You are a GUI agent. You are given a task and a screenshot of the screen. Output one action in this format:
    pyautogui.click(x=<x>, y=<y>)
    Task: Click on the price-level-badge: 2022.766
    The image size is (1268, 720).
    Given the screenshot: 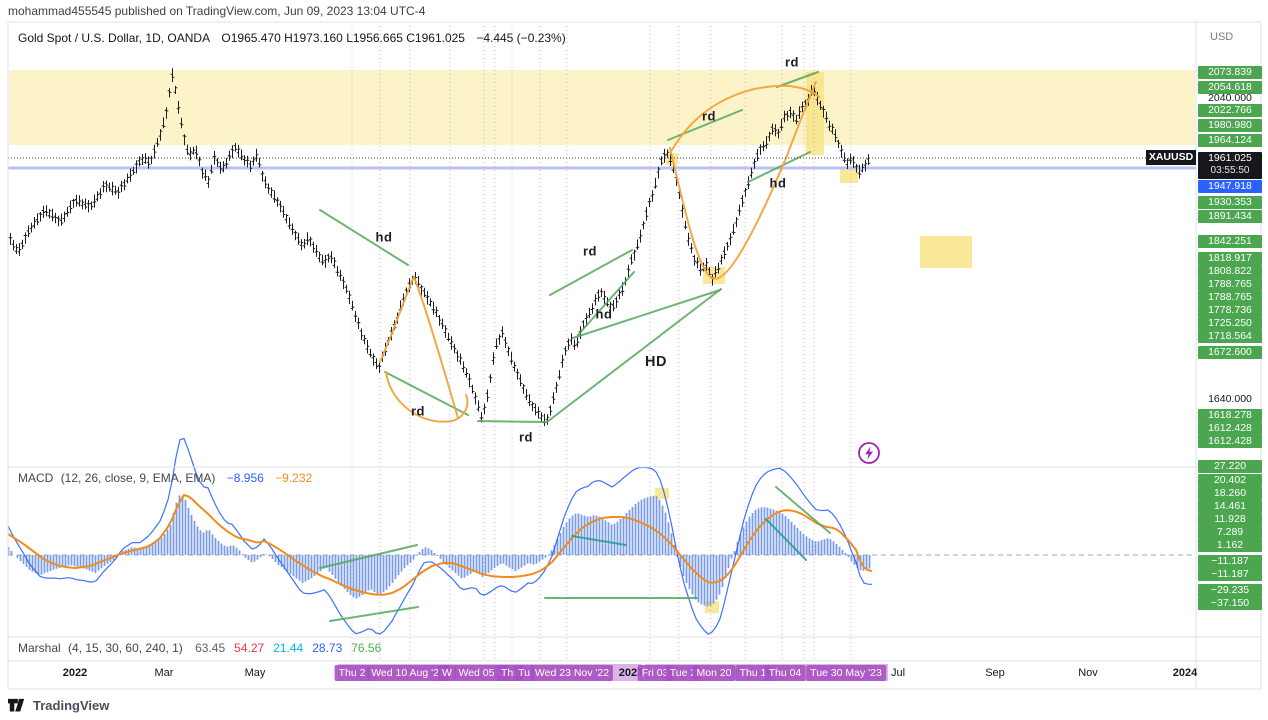 What is the action you would take?
    pyautogui.click(x=1230, y=110)
    